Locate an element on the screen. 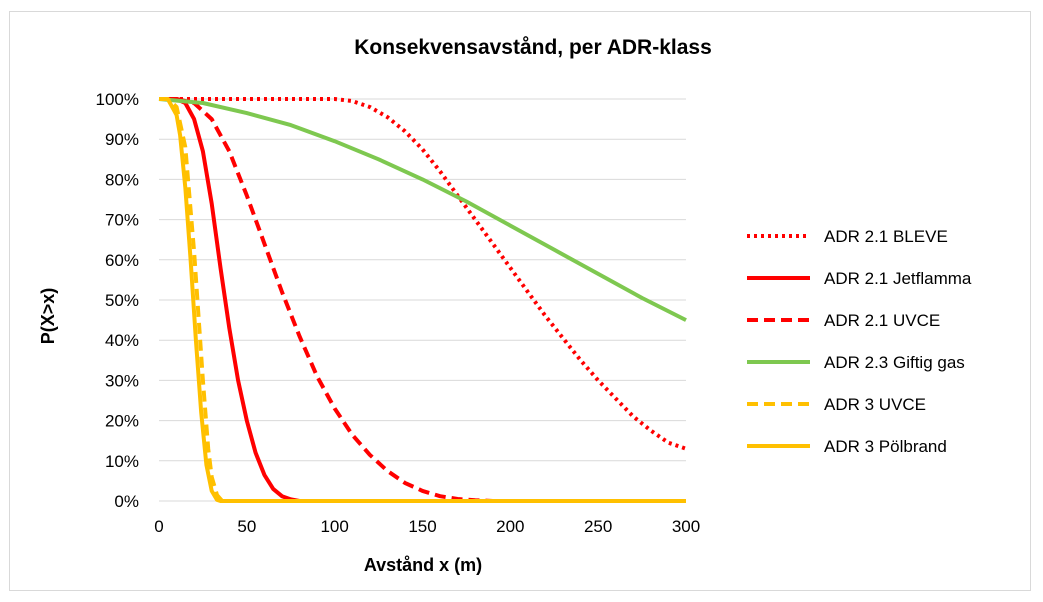  x-tick-label: 300 is located at coordinates (686, 526).